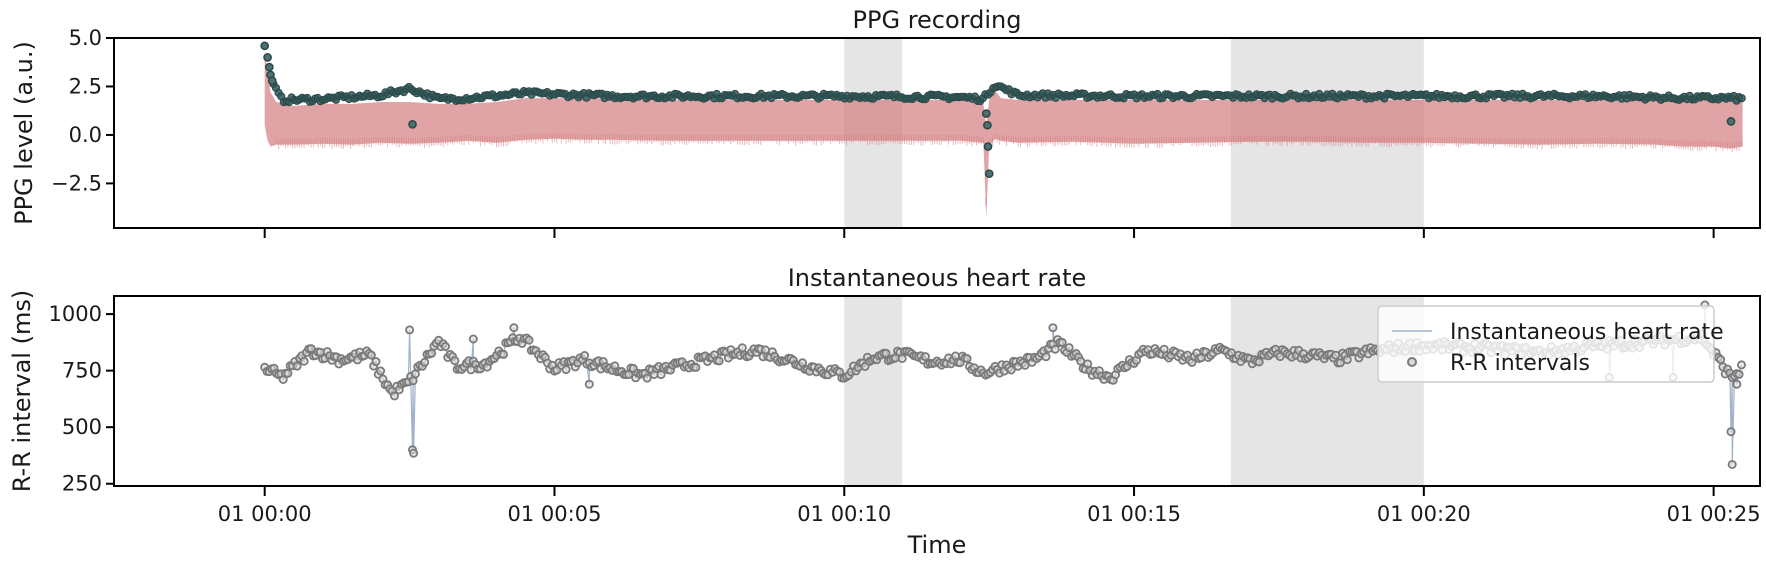 Image resolution: width=1766 pixels, height=570 pixels. I want to click on heart-rate-y-tick-label: 1000, so click(75, 314).